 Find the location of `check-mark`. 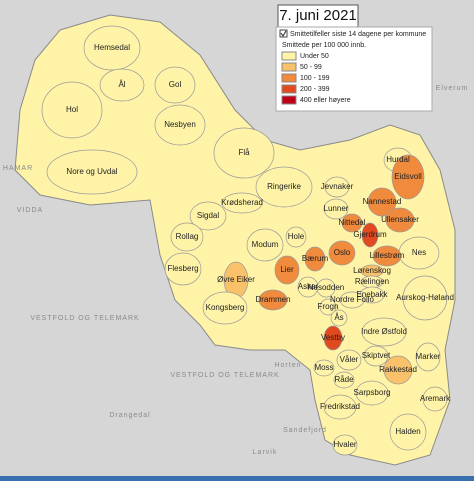

check-mark is located at coordinates (283, 33).